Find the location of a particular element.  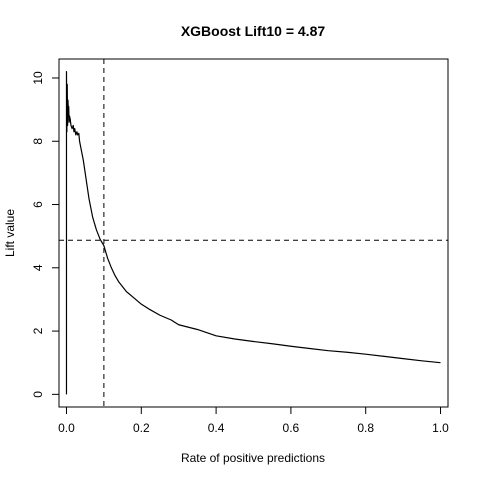

y-tick-label: 8 is located at coordinates (38, 141).